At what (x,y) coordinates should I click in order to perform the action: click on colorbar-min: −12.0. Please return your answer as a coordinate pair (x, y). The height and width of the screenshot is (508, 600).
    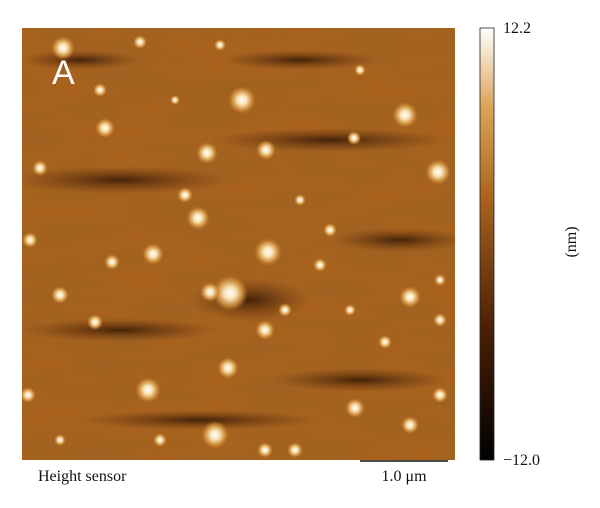
    Looking at the image, I should click on (521, 460).